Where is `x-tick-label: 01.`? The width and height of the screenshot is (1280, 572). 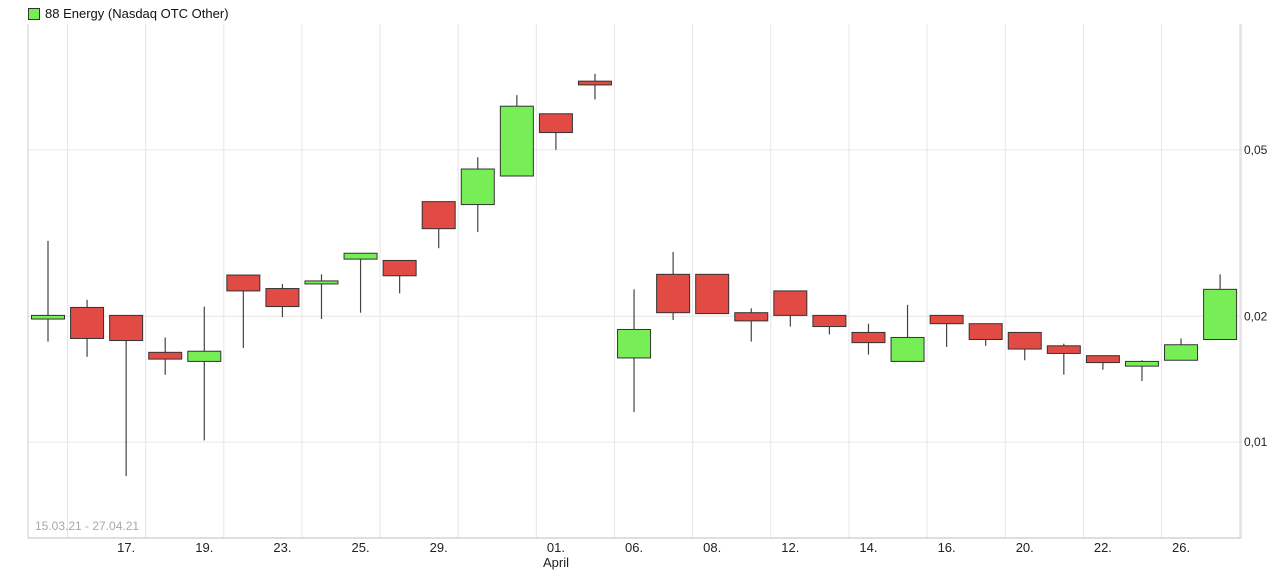 x-tick-label: 01. is located at coordinates (556, 547).